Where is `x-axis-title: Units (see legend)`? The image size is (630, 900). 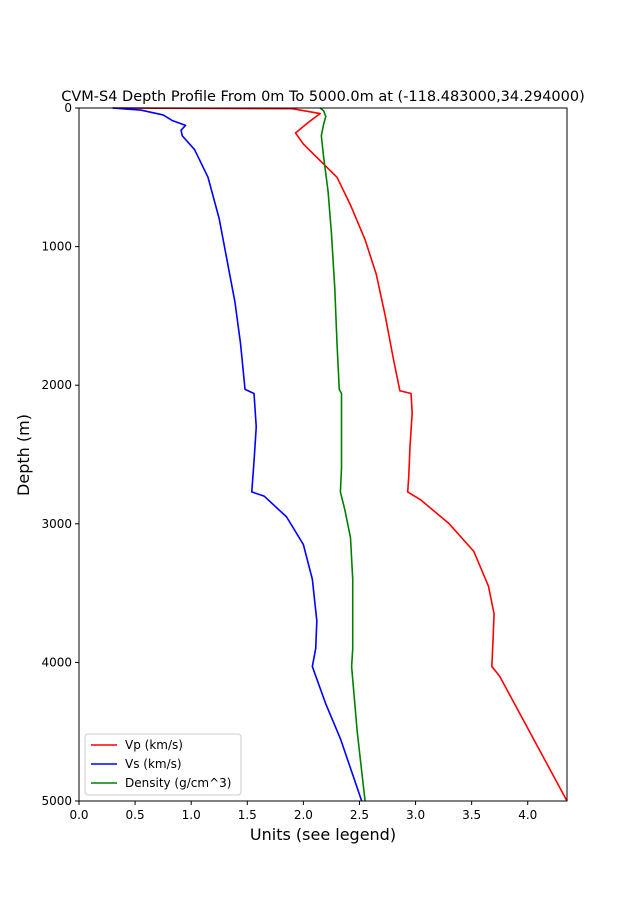 x-axis-title: Units (see legend) is located at coordinates (323, 834).